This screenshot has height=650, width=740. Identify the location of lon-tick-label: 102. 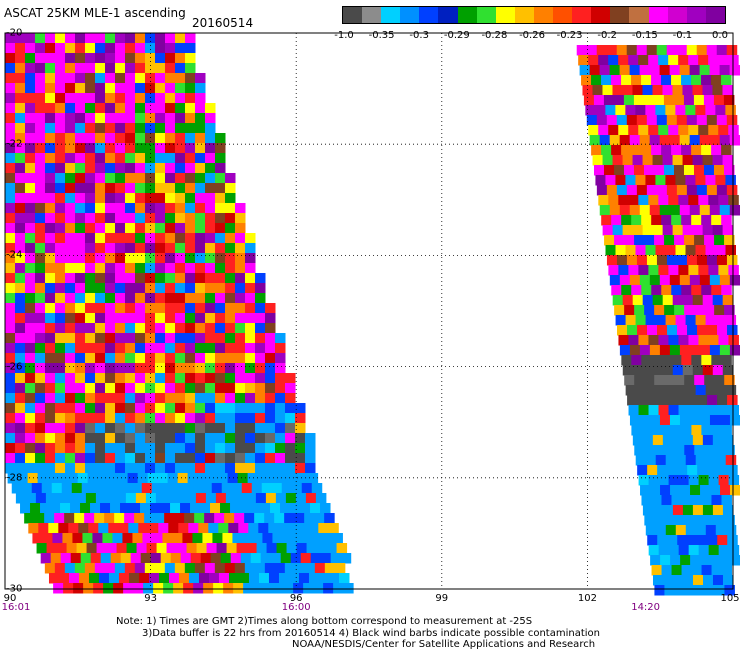
(587, 598).